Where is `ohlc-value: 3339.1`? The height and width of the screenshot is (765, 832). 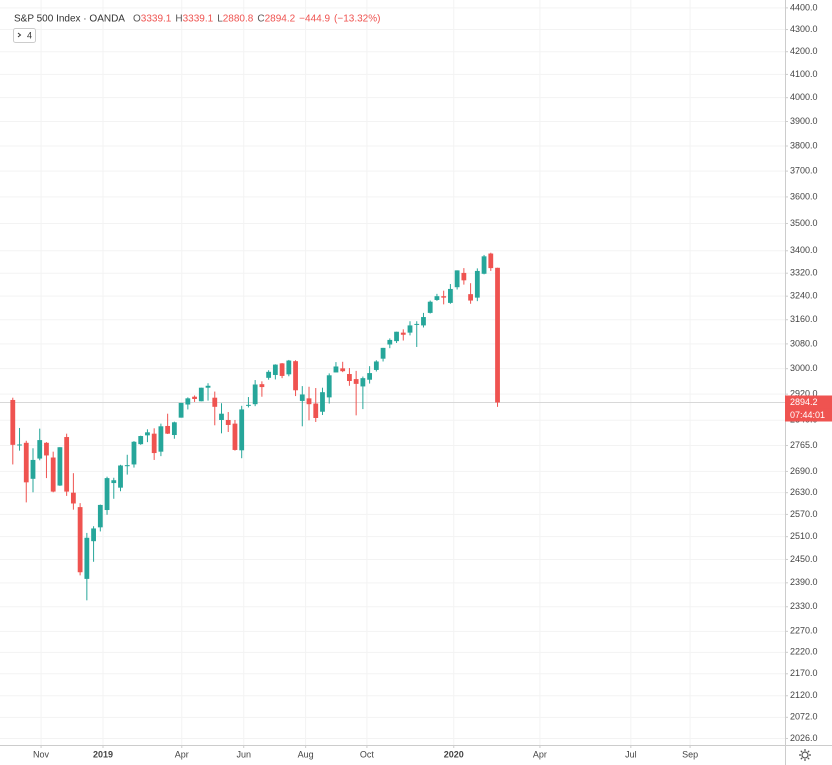 ohlc-value: 3339.1 is located at coordinates (198, 19).